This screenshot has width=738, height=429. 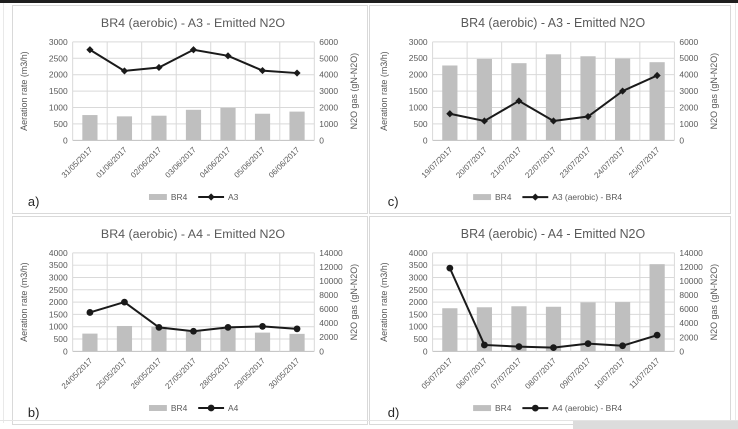 What do you see at coordinates (146, 373) in the screenshot?
I see `x-tick-label: 26/05/2017` at bounding box center [146, 373].